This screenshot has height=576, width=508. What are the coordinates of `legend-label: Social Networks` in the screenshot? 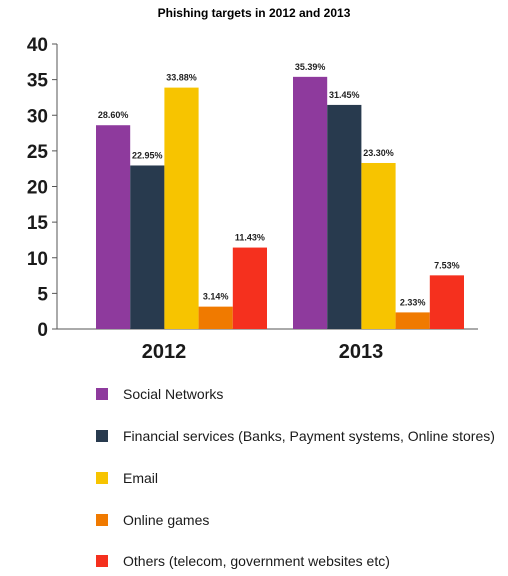 It's located at (173, 394).